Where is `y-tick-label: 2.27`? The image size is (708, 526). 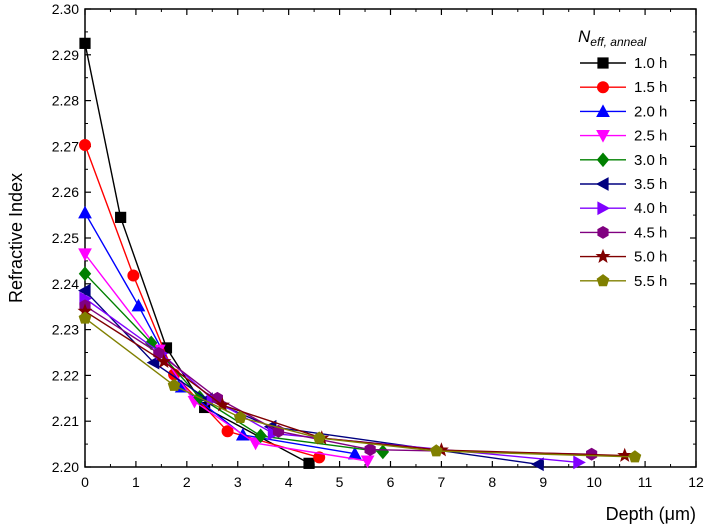
y-tick-label: 2.27 is located at coordinates (65, 146).